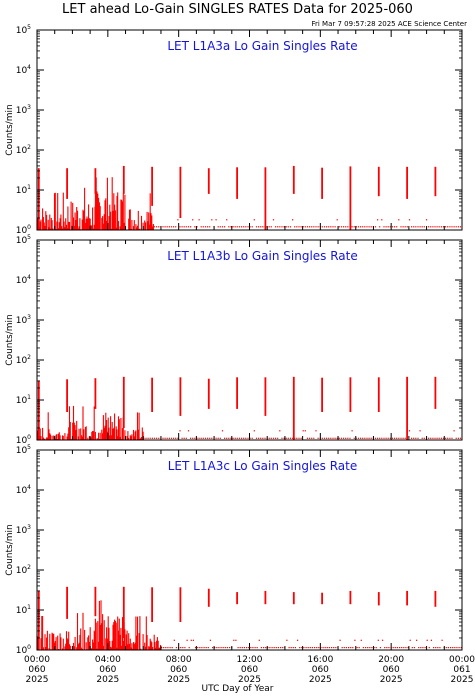 The width and height of the screenshot is (475, 700). I want to click on x-tick-label: 16:00, so click(320, 660).